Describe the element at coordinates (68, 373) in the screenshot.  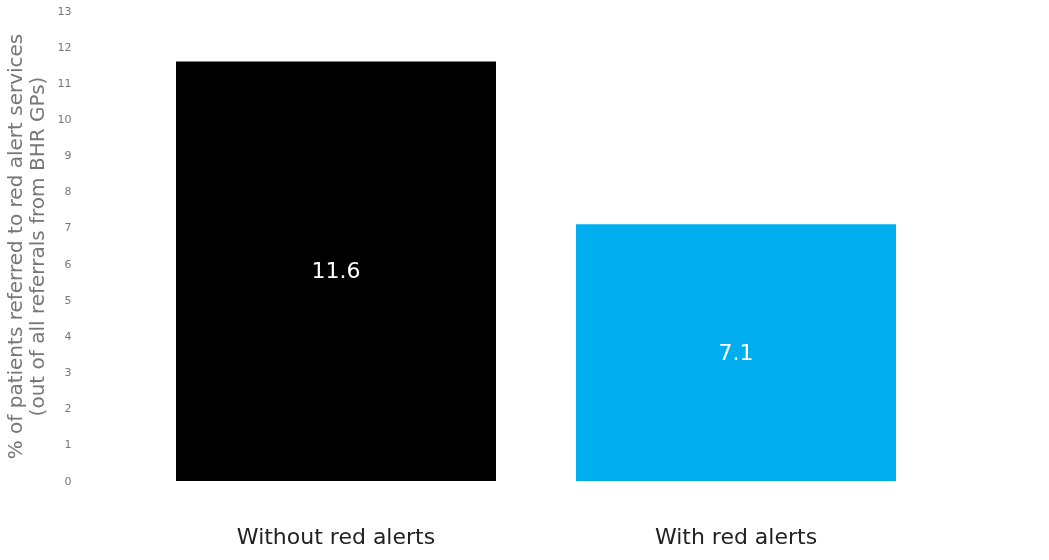
I see `y-tick-label: 3` at that location.